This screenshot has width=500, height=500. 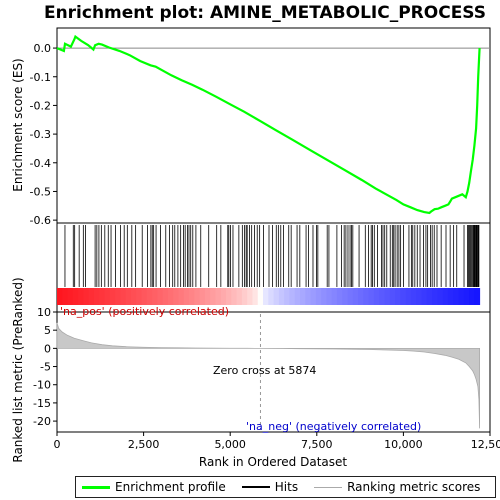 What do you see at coordinates (403, 444) in the screenshot?
I see `x-tick-label: 10,000` at bounding box center [403, 444].